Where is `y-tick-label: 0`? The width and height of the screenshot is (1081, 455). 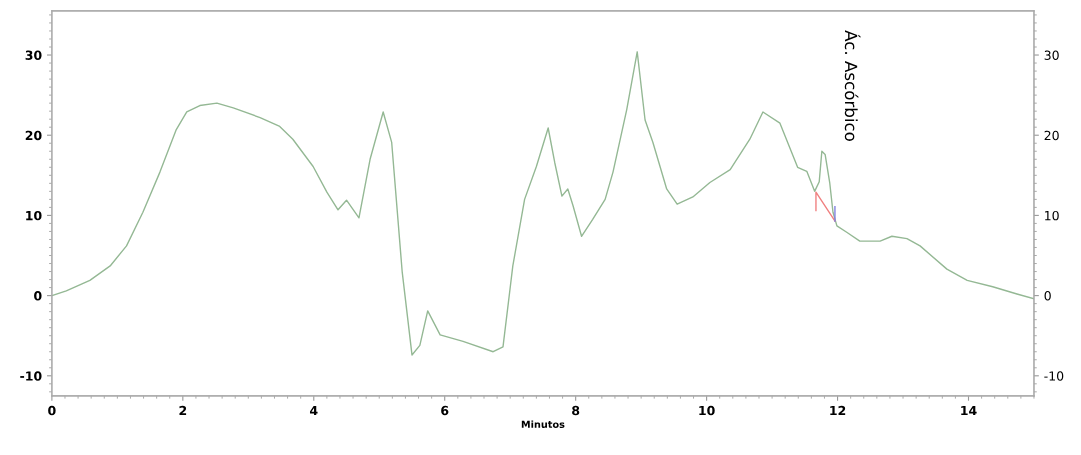
y-tick-label: 0 is located at coordinates (38, 296).